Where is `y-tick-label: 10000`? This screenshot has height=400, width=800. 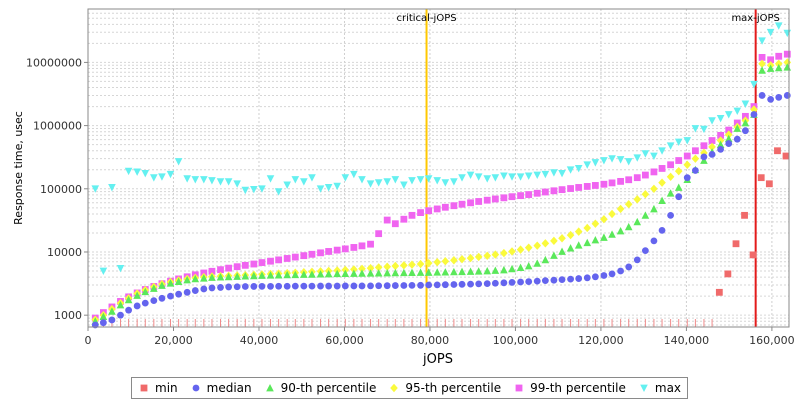 y-tick-label: 10000 is located at coordinates (64, 252).